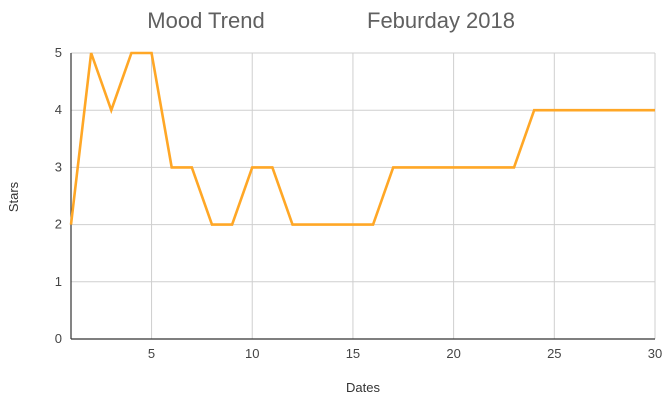  I want to click on y-tick-label: 2, so click(58, 224).